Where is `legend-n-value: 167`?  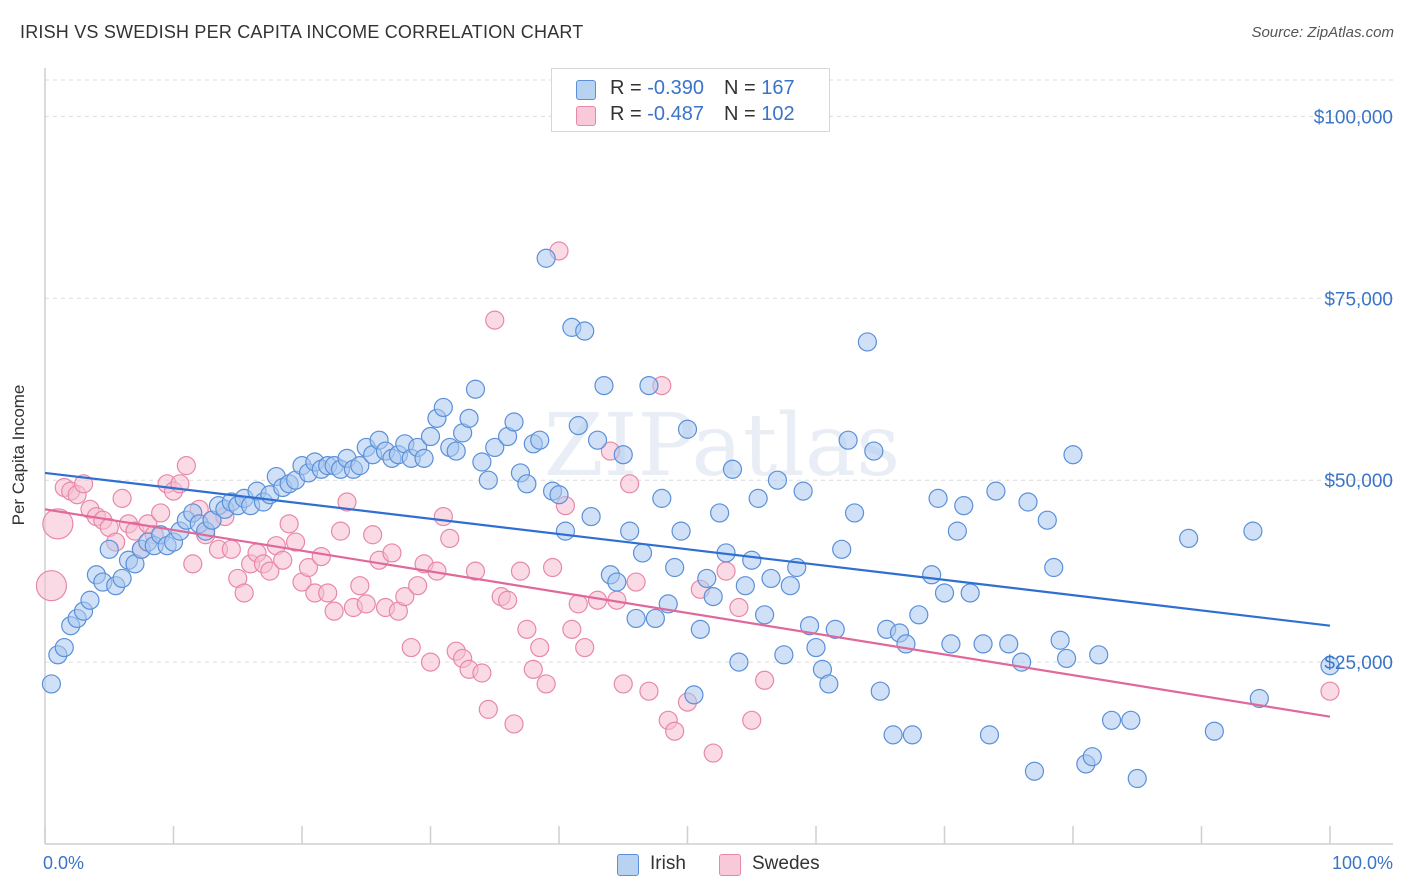 legend-n-value: 167 is located at coordinates (778, 88).